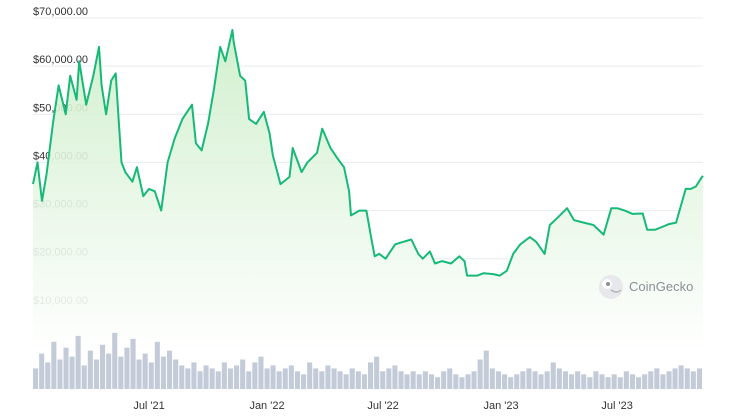 This screenshot has width=730, height=419. I want to click on x-tick-label: Jan '22, so click(266, 406).